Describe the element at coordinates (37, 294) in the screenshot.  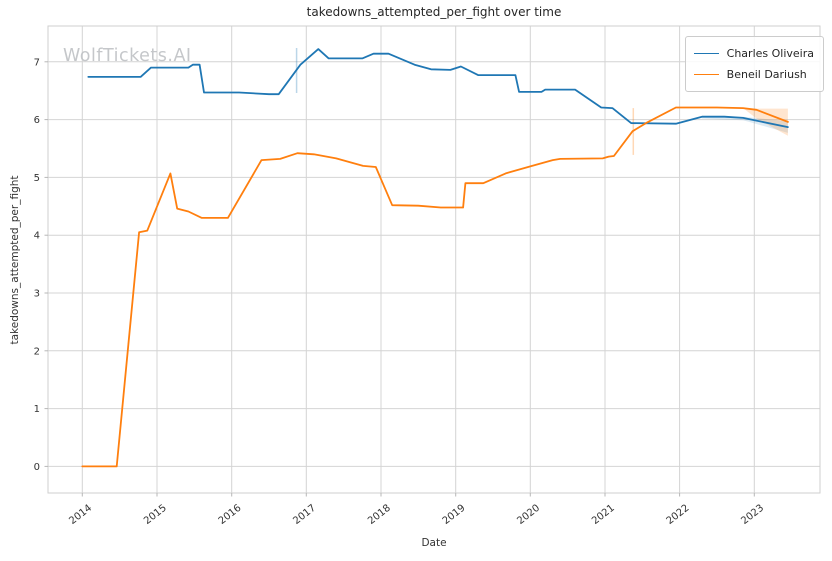
I see `y-tick-label: 3` at that location.